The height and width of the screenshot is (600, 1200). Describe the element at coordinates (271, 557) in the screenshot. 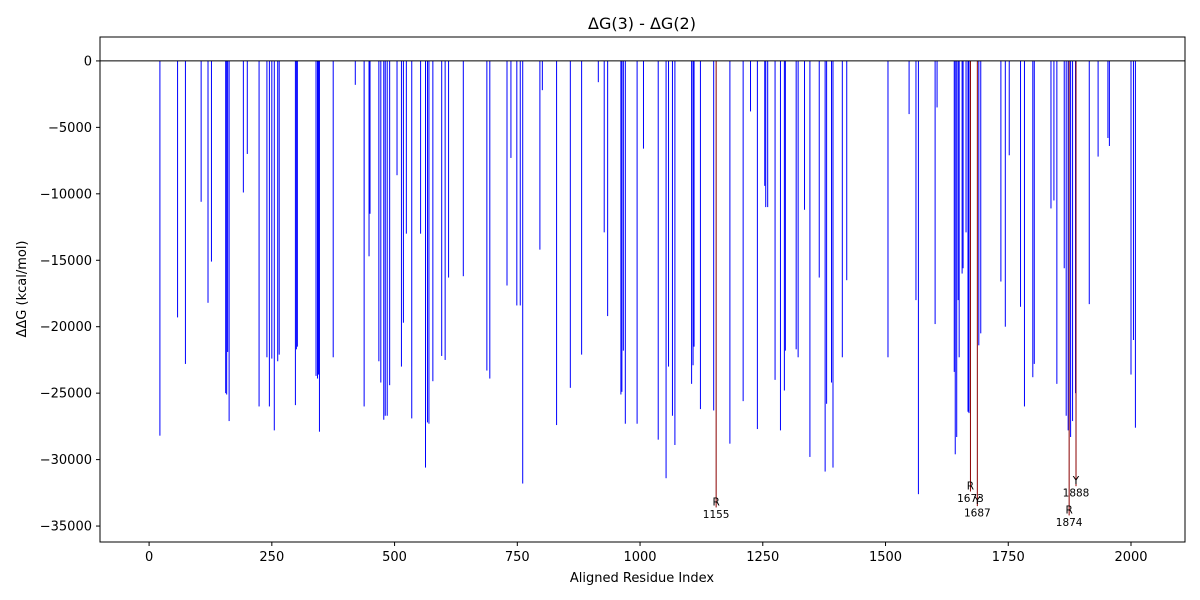

I see `x-tick-label: 250` at that location.